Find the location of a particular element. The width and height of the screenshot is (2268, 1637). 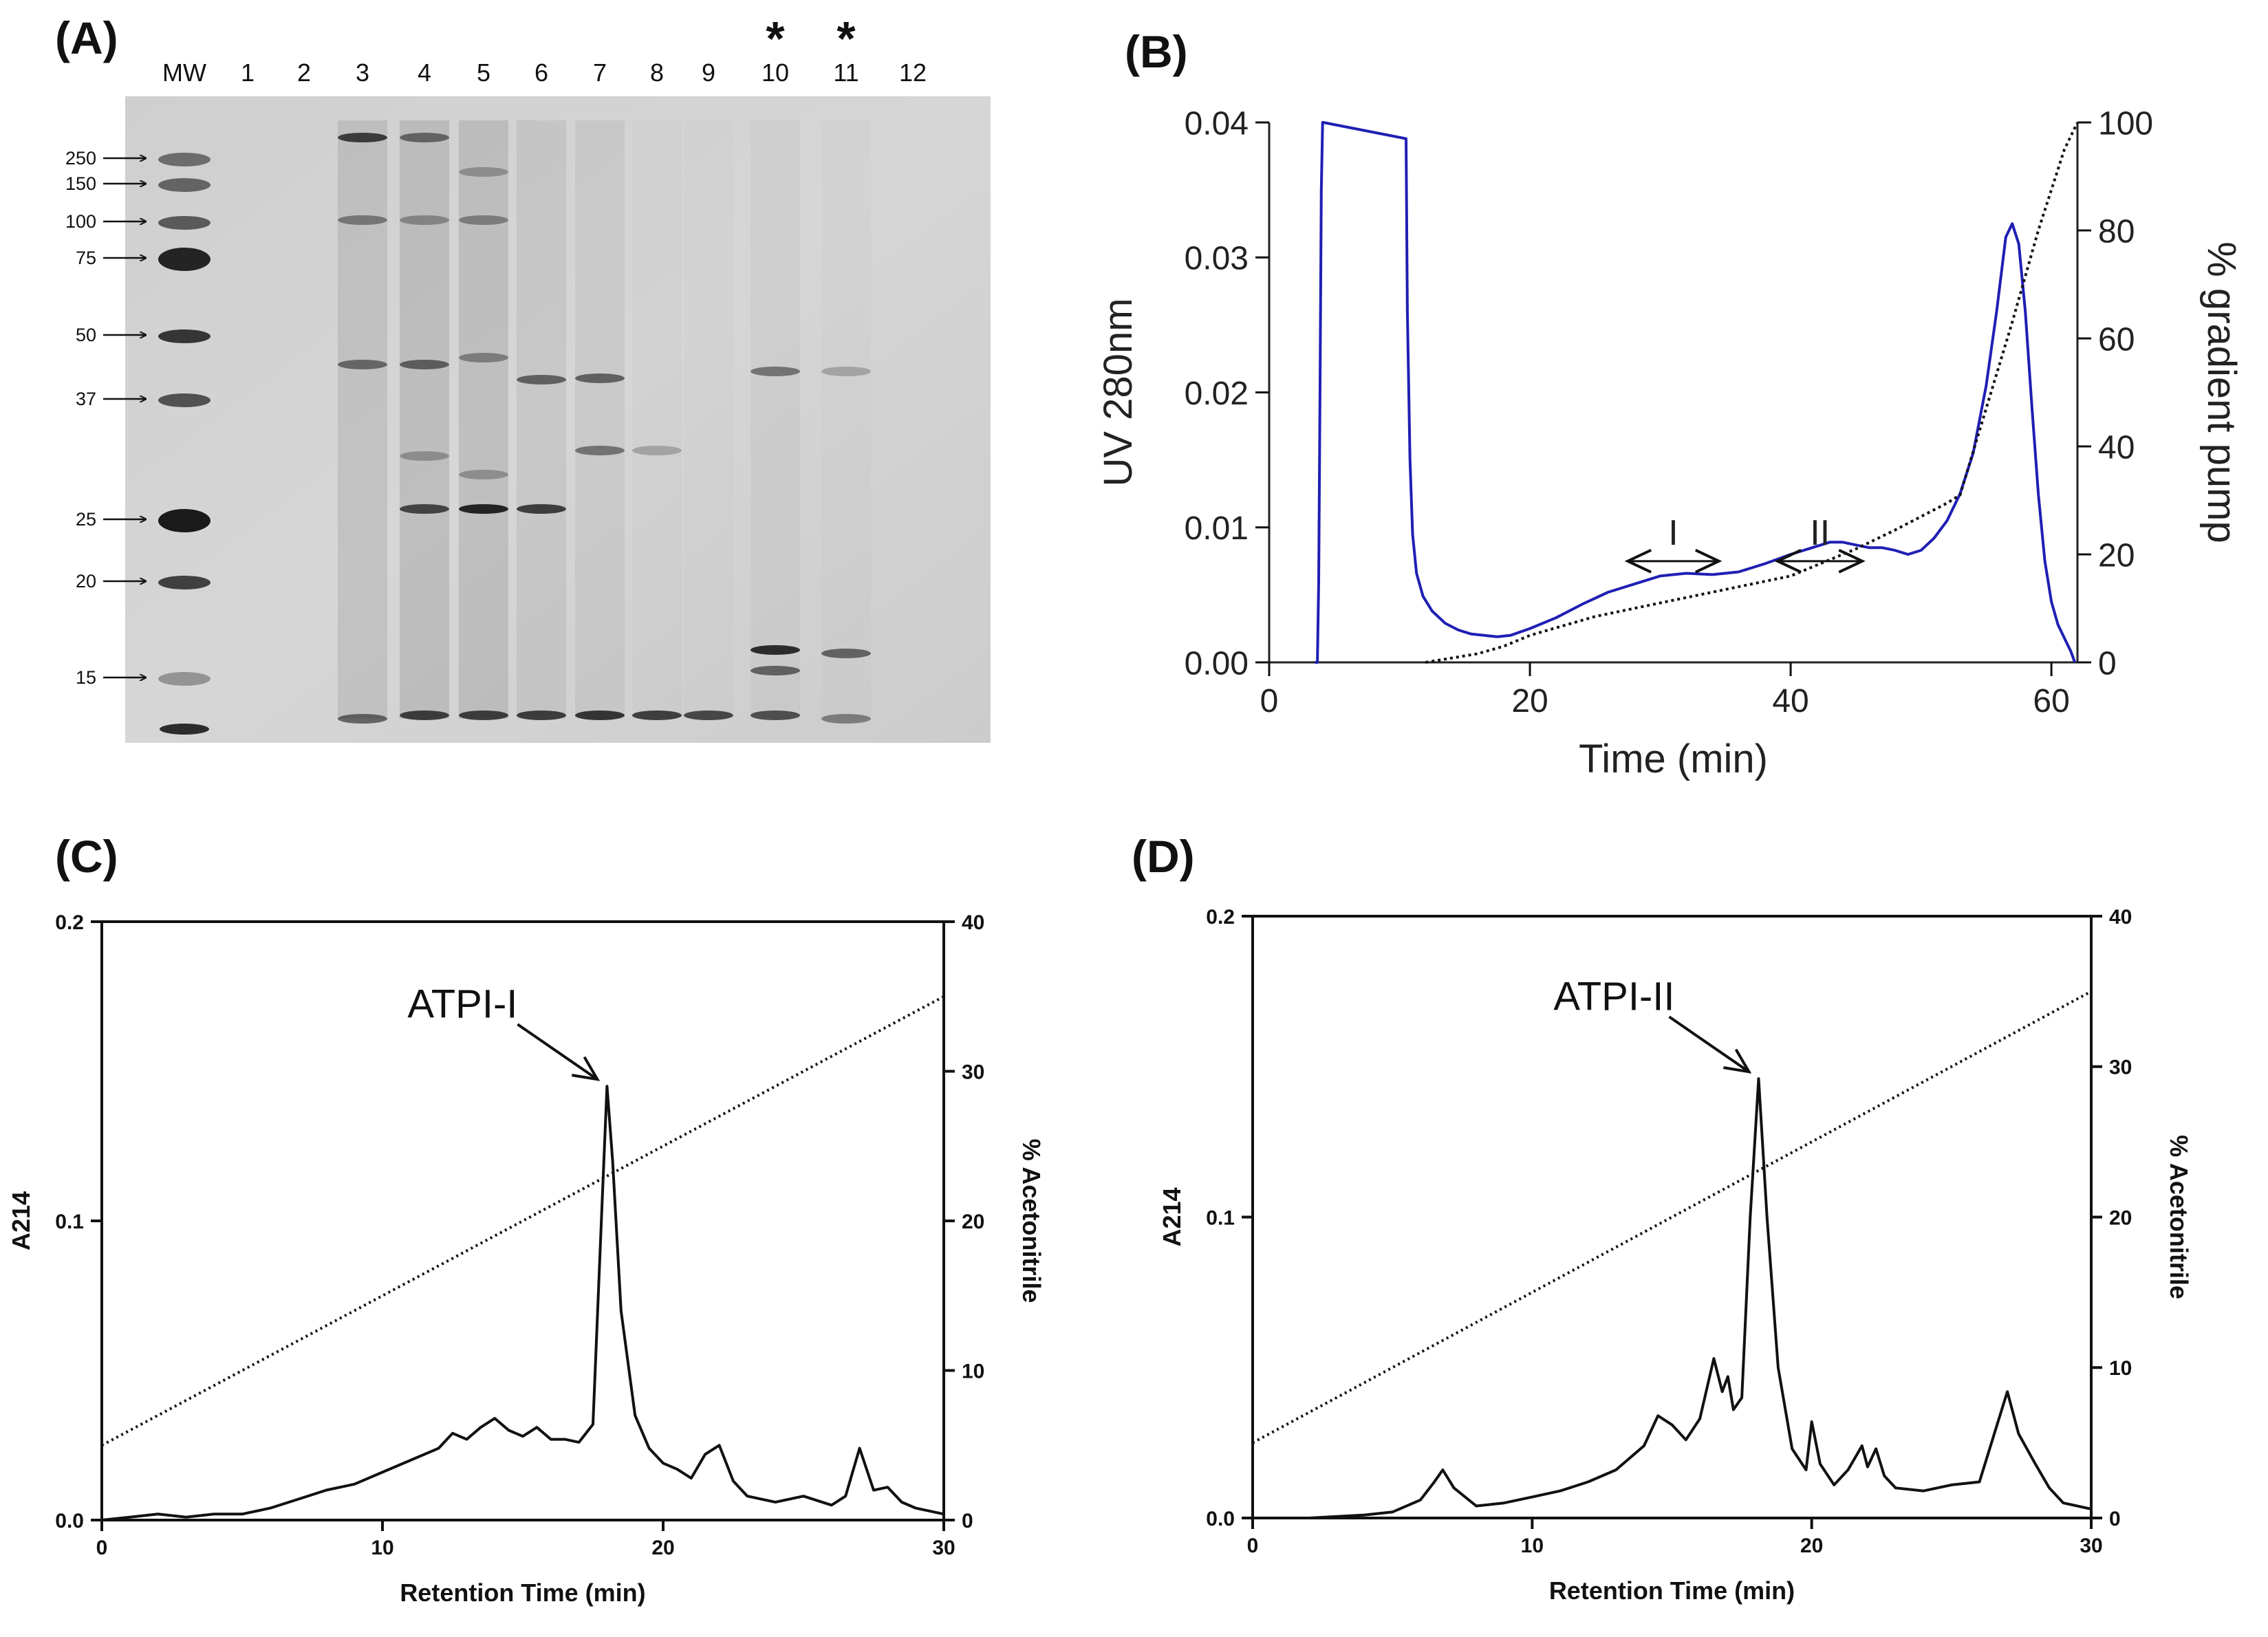

lane-label: 1 is located at coordinates (248, 72).